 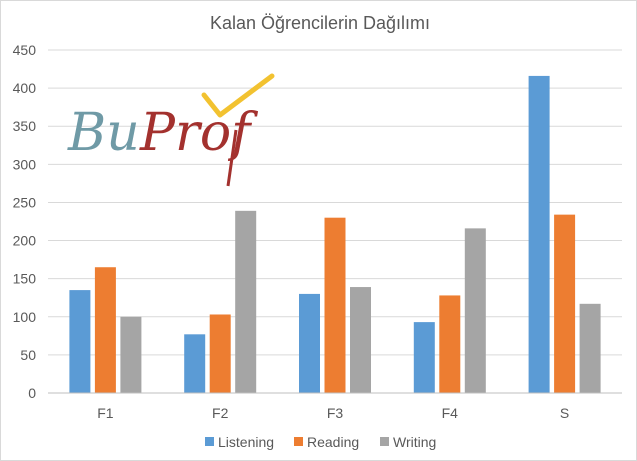 What do you see at coordinates (25, 202) in the screenshot?
I see `y-tick-label: 250` at bounding box center [25, 202].